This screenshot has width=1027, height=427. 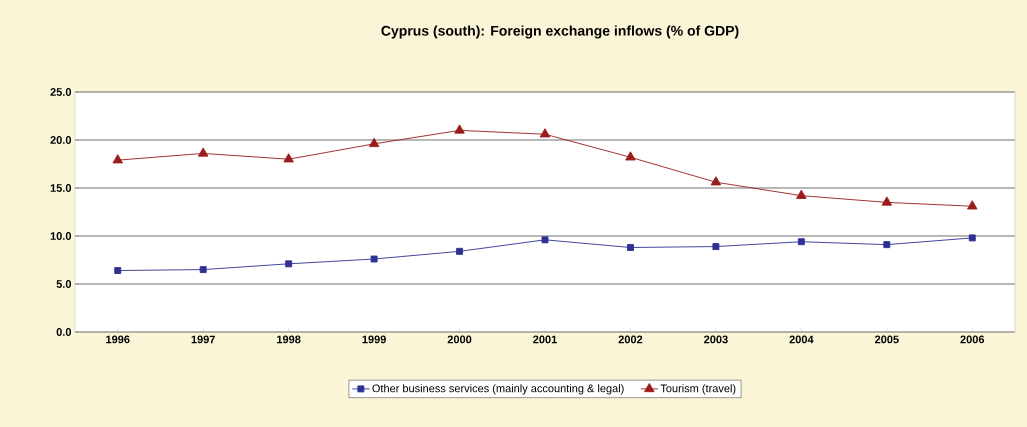 What do you see at coordinates (61, 92) in the screenshot?
I see `y-tick-label: 25.0` at bounding box center [61, 92].